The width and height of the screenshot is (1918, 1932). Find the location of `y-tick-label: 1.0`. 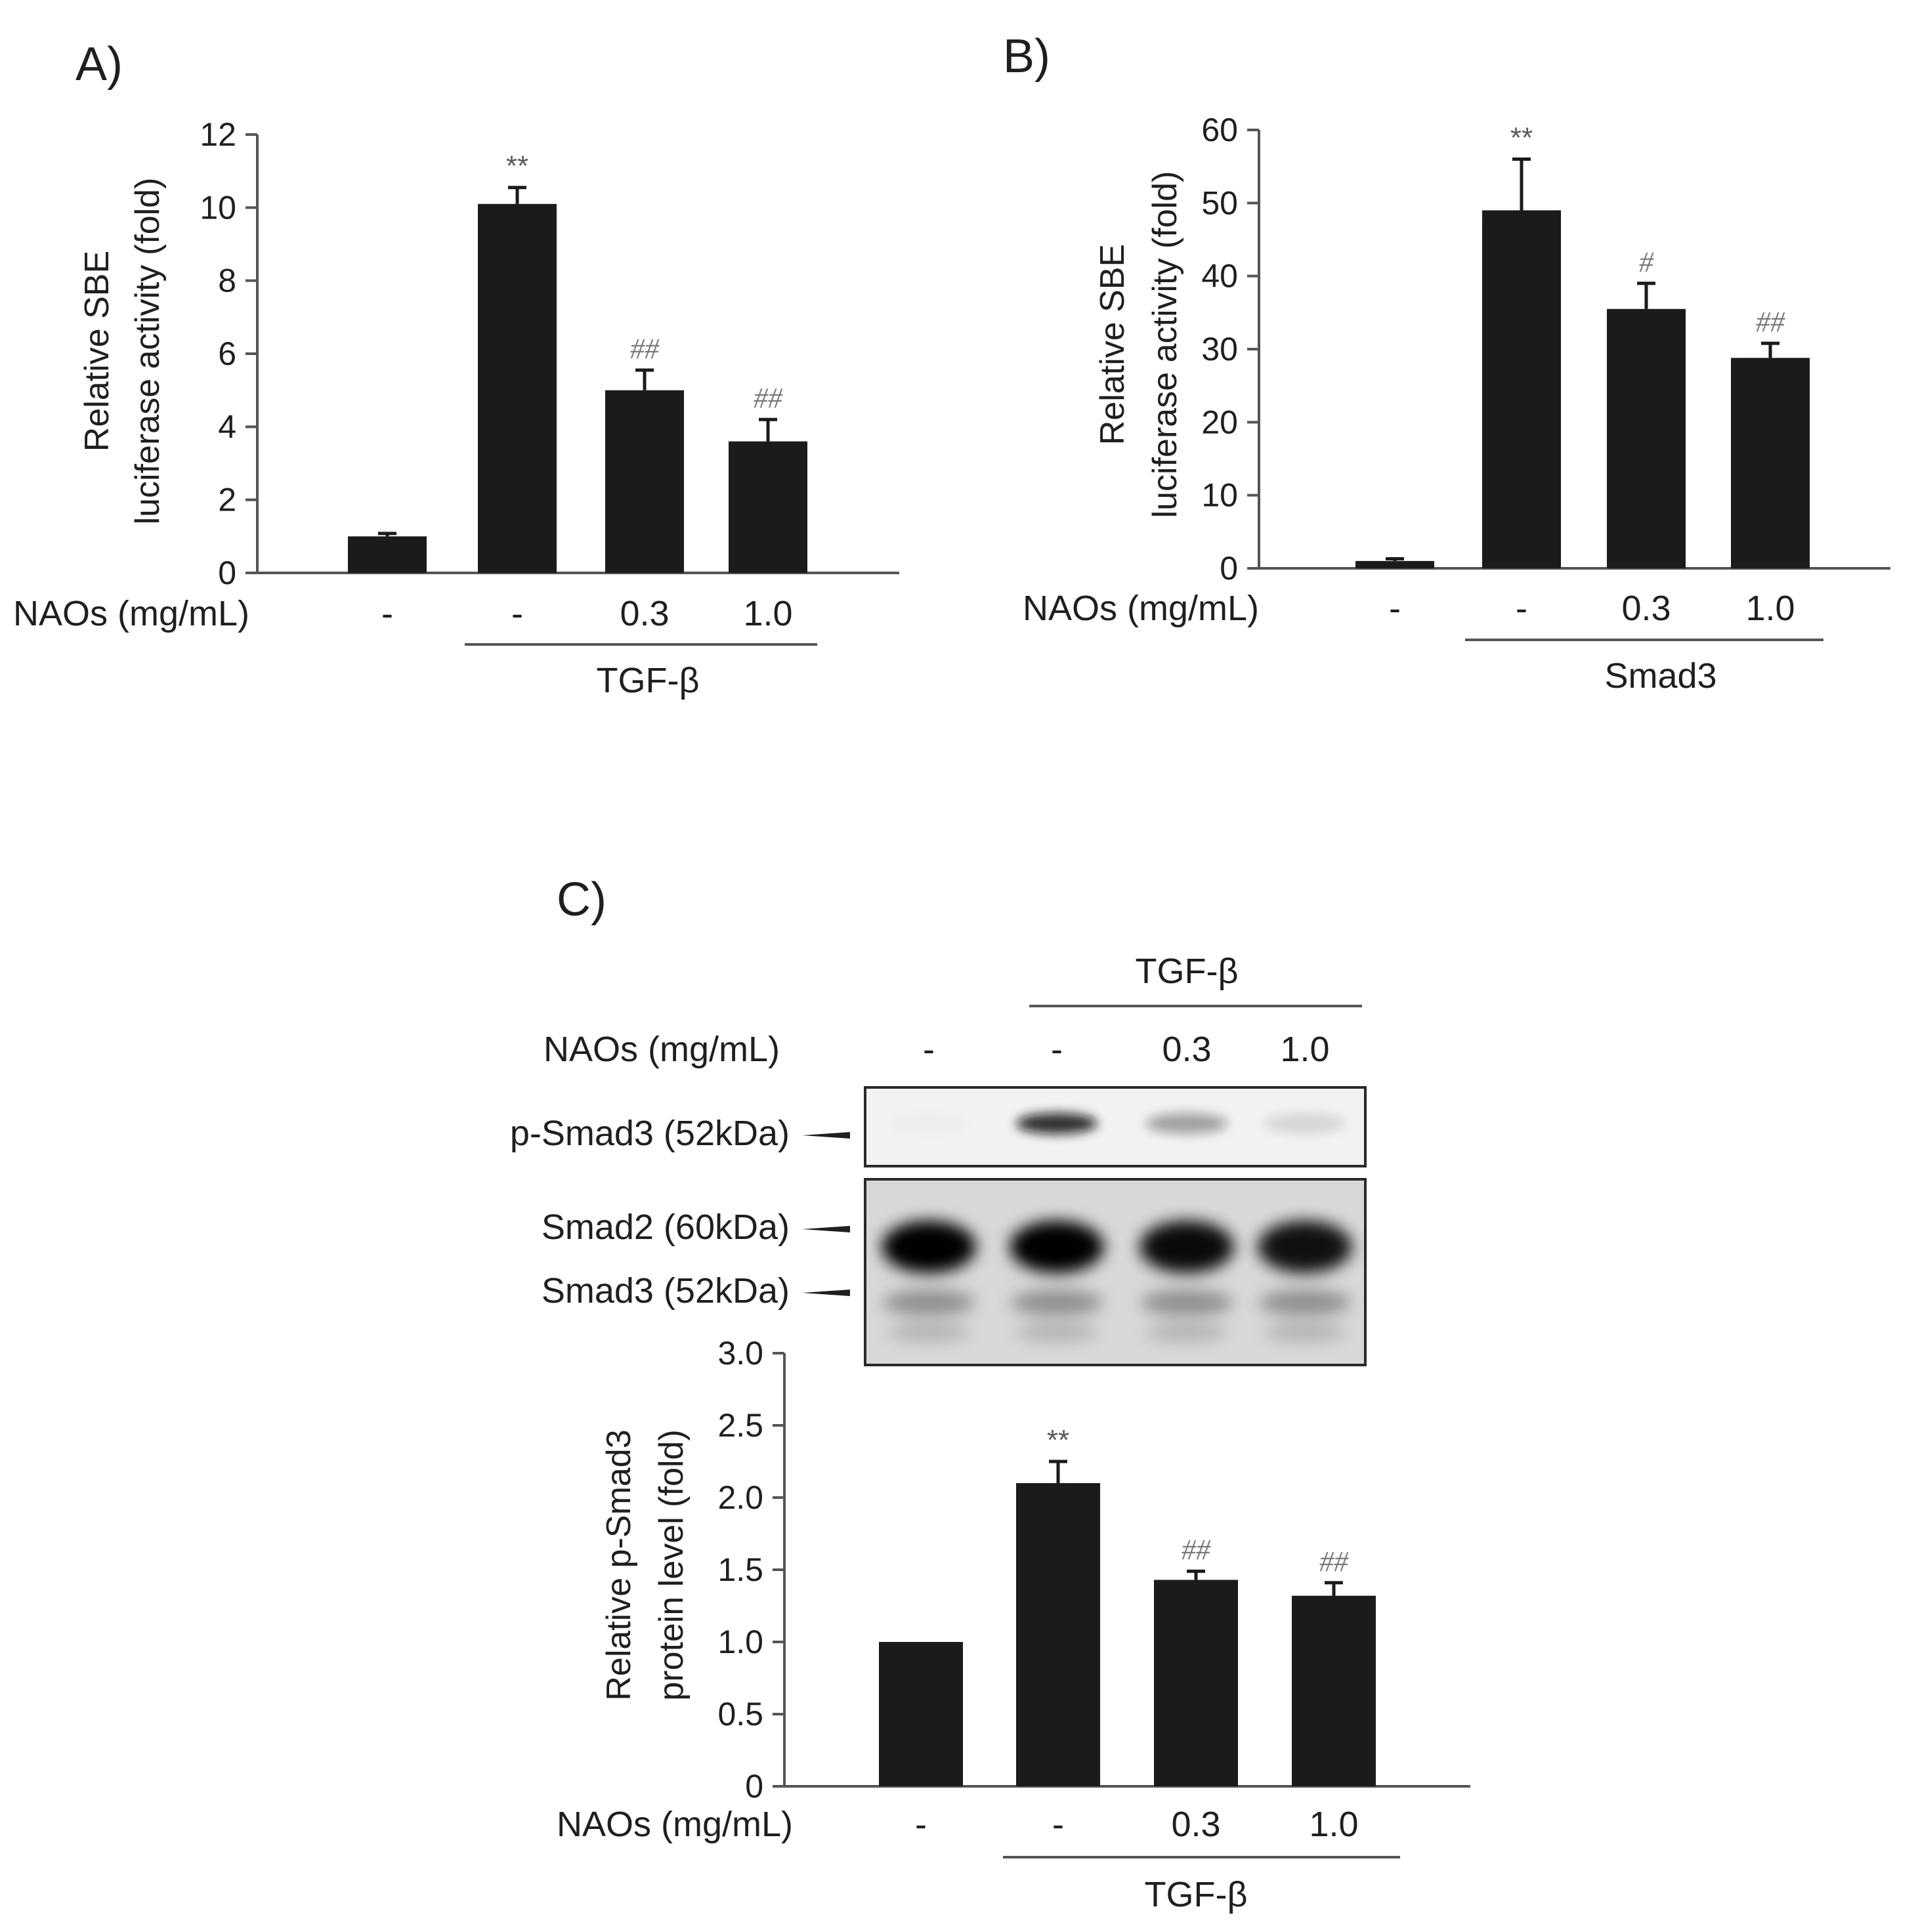

y-tick-label: 1.0 is located at coordinates (740, 1642).